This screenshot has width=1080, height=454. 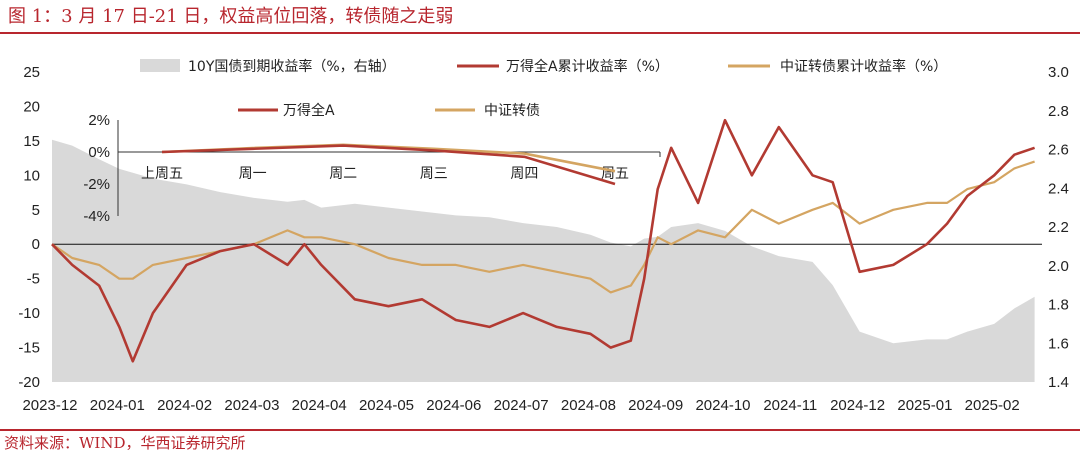 What do you see at coordinates (540, 33) in the screenshot?
I see `title-rule` at bounding box center [540, 33].